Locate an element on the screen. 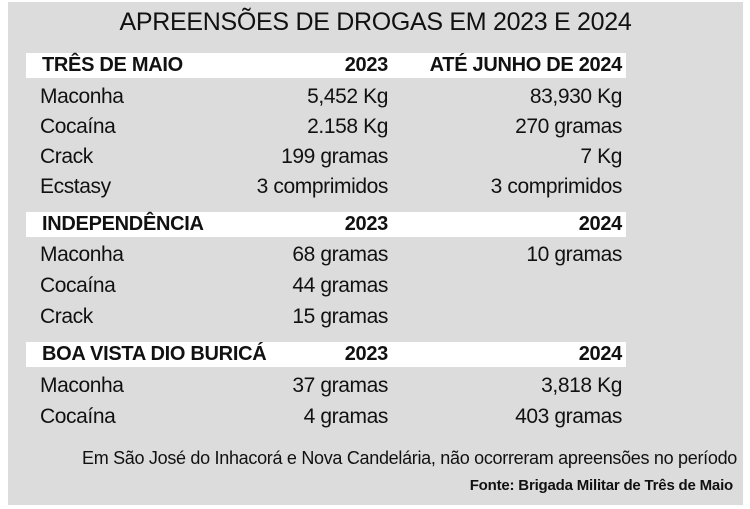 Image resolution: width=750 pixels, height=509 pixels. value-2023: 44 gramas is located at coordinates (340, 285).